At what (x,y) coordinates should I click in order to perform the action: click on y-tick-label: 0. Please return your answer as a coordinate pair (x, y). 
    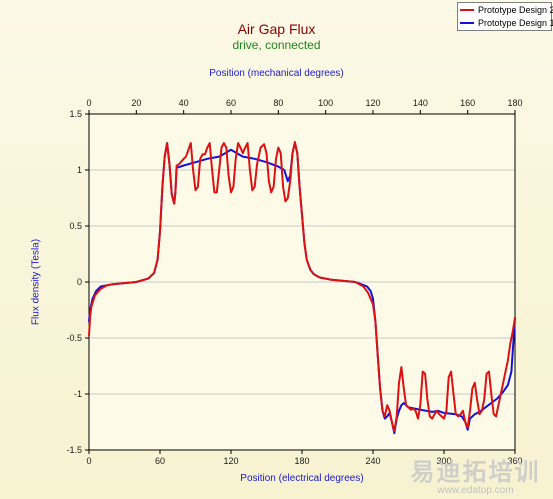
    Looking at the image, I should click on (79, 282).